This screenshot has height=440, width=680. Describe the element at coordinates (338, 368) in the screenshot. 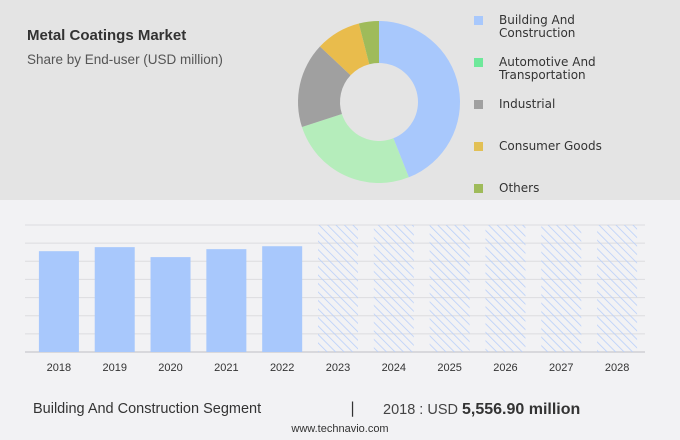

I see `x-tick-label: 2023` at that location.